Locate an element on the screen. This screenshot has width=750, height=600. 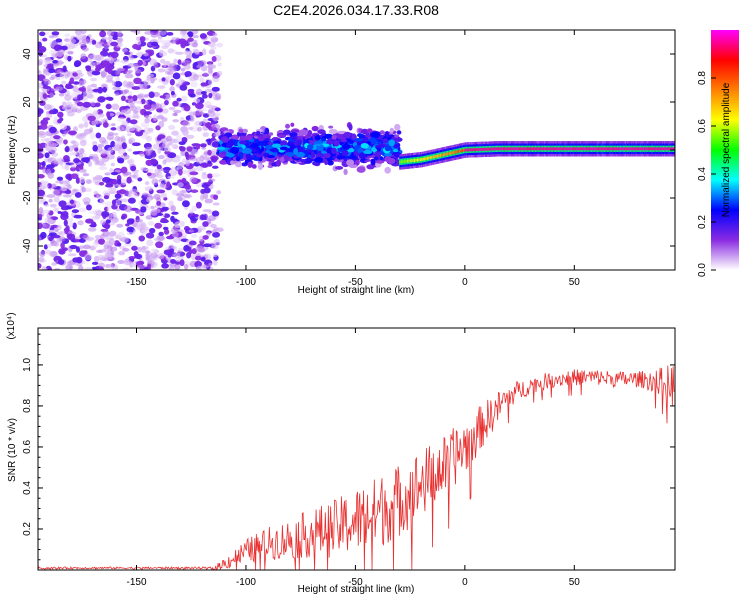
colorbar-tick-label: 0.6 is located at coordinates (702, 126).